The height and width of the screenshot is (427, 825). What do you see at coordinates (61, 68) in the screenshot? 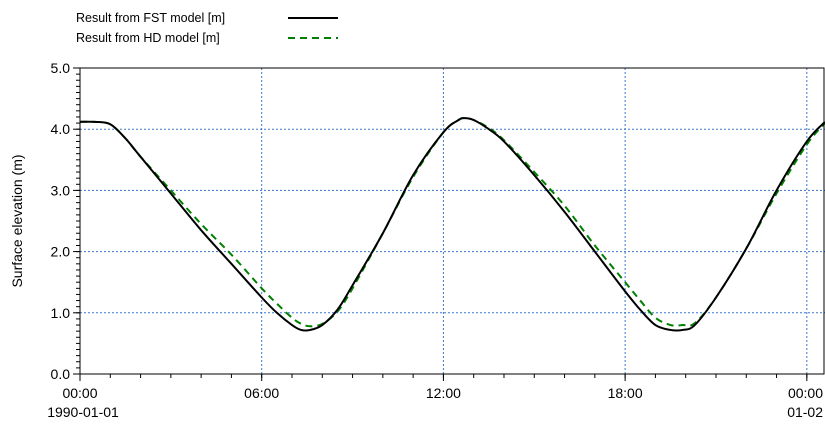
I see `y-tick-label: 5.0` at bounding box center [61, 68].